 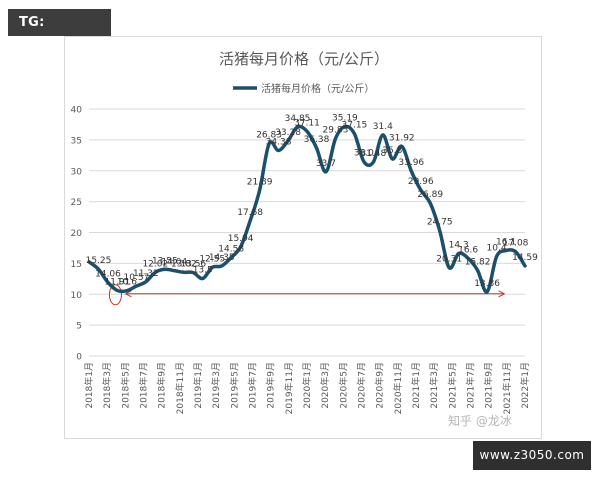 I want to click on x-tick-label: 2019年11月, so click(x=289, y=388).